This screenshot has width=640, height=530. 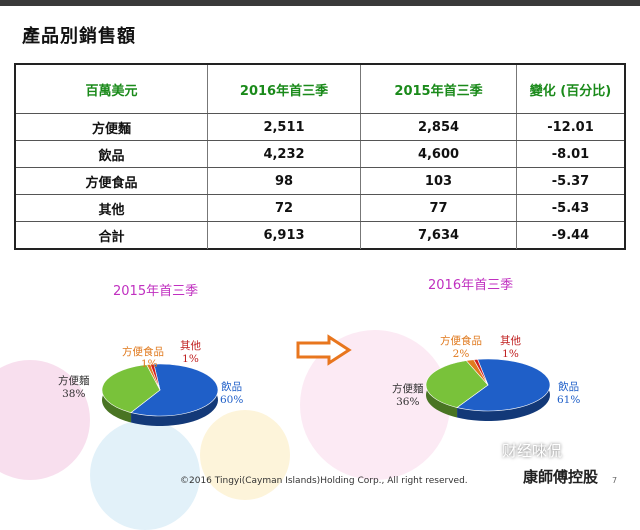 I want to click on table-cell: 6,913, so click(x=284, y=235).